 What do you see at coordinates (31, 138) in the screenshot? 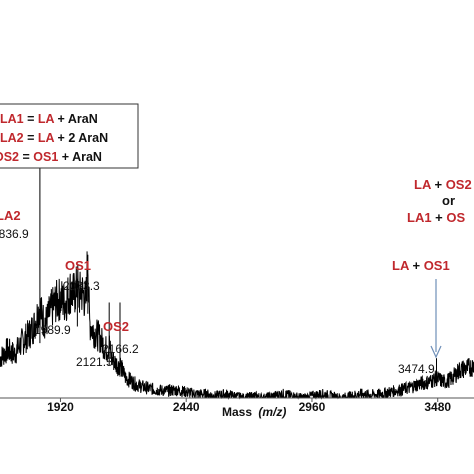
I see `legend-row-2-eq: =` at bounding box center [31, 138].